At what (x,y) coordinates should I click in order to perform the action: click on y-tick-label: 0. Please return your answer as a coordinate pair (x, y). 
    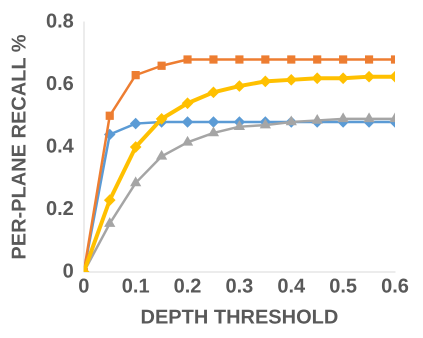
    Looking at the image, I should click on (68, 271).